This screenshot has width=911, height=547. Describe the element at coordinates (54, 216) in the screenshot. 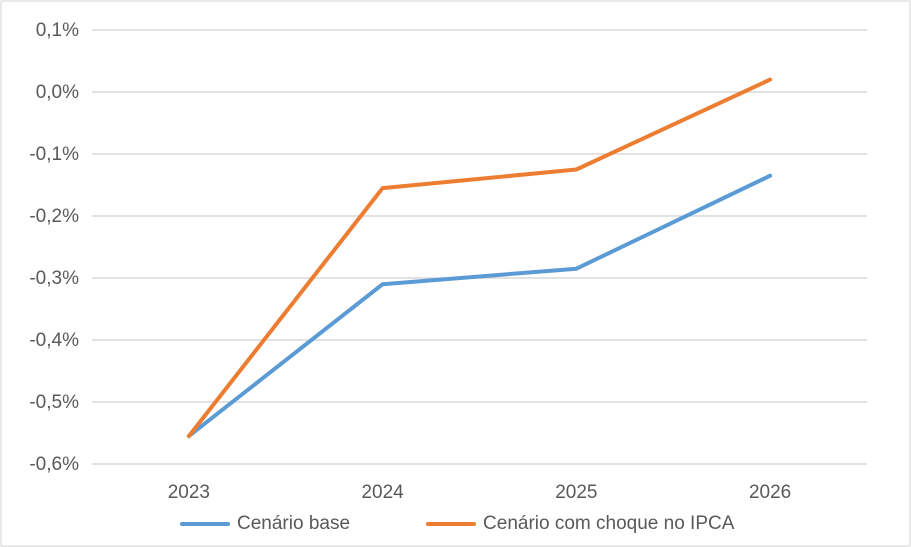

I see `y-axis-tick-label: -0,2%` at that location.